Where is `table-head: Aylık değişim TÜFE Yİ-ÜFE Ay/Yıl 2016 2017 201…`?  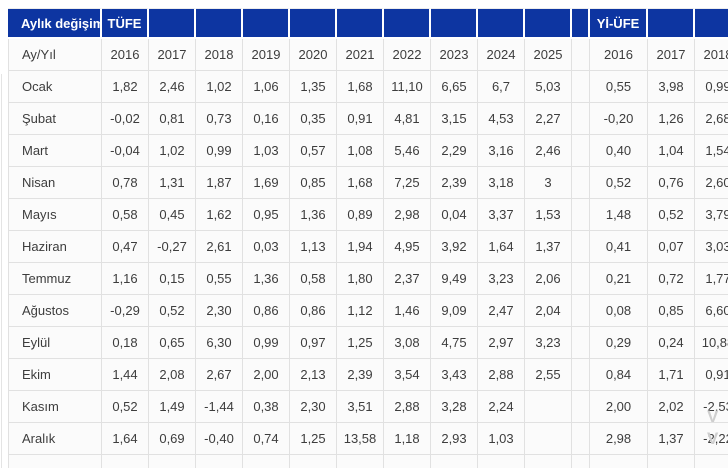 table-head: Aylık değişim TÜFE Yİ-ÜFE Ay/Yıl 2016 2017 201… is located at coordinates (368, 39).